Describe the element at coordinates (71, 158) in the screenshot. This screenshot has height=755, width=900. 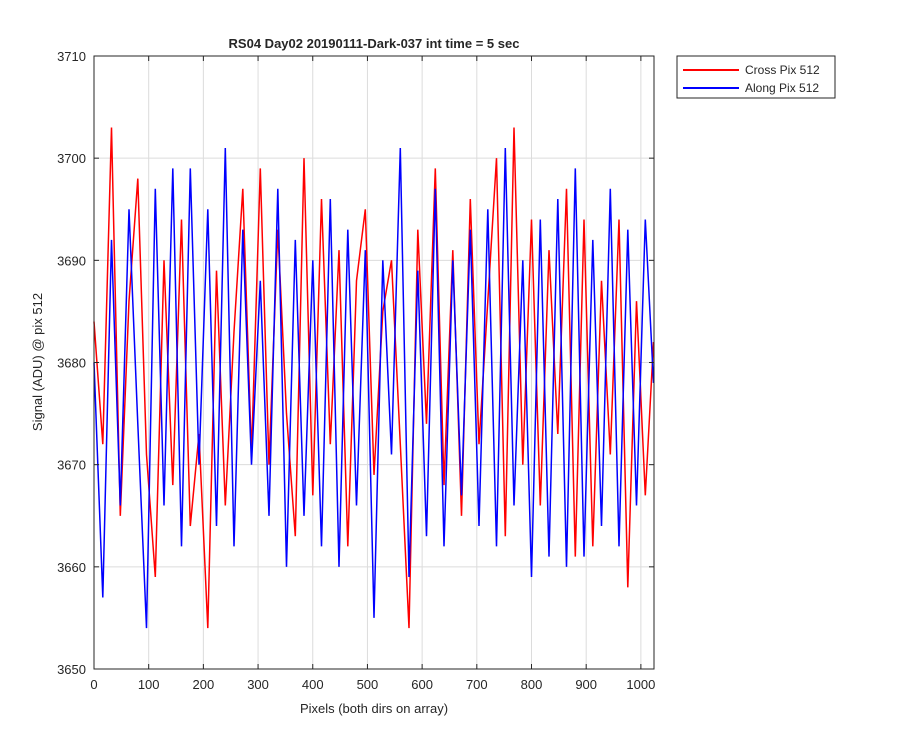
I see `y-tick-label: 3700` at that location.